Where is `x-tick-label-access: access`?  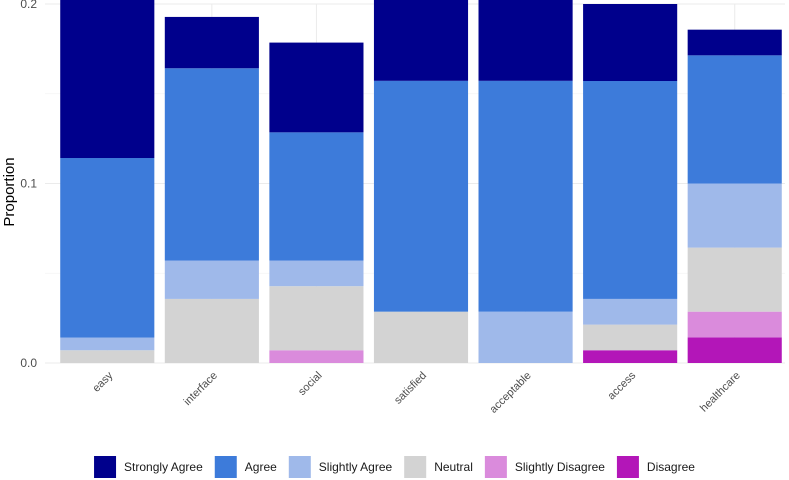
x-tick-label-access: access is located at coordinates (622, 385).